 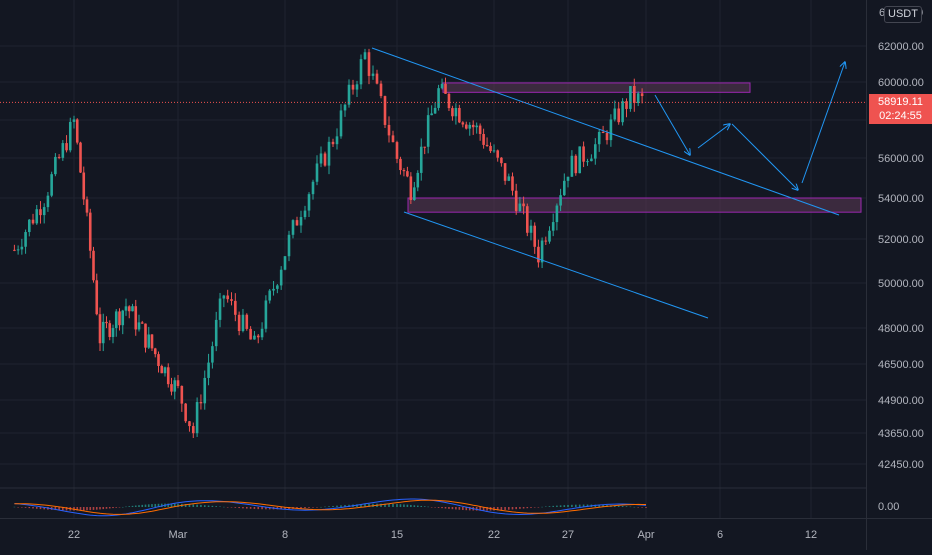 I want to click on countdown-timer: 02:24:55, so click(x=900, y=116).